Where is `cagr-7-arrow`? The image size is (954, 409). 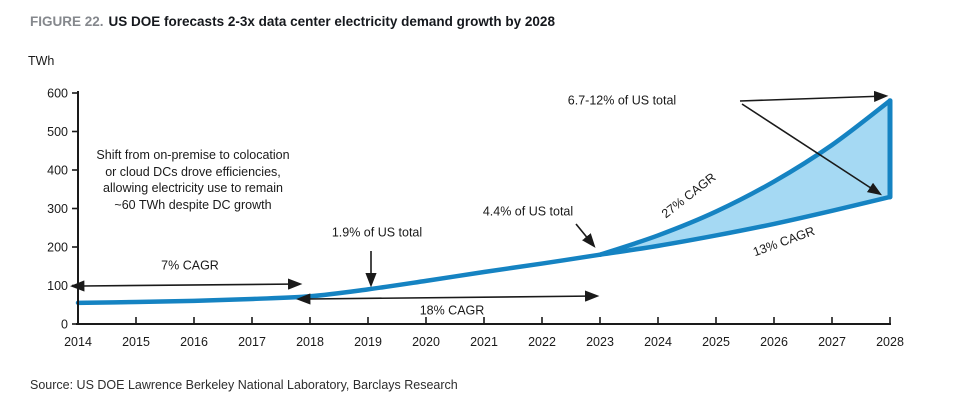 cagr-7-arrow is located at coordinates (186, 285).